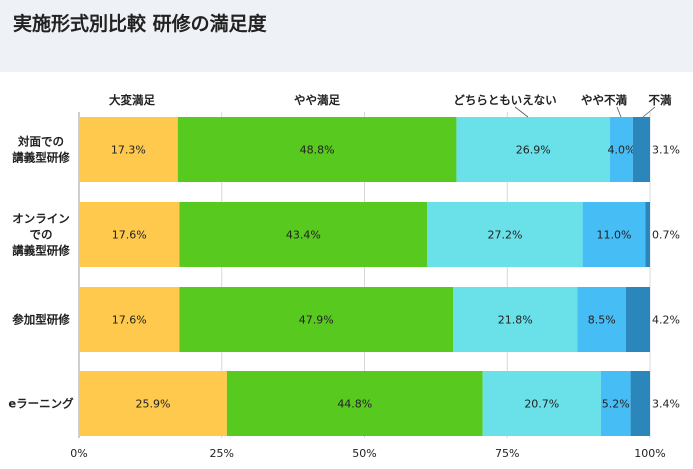 This screenshot has height=469, width=693. I want to click on legend-label: どちらともいえない, so click(504, 100).